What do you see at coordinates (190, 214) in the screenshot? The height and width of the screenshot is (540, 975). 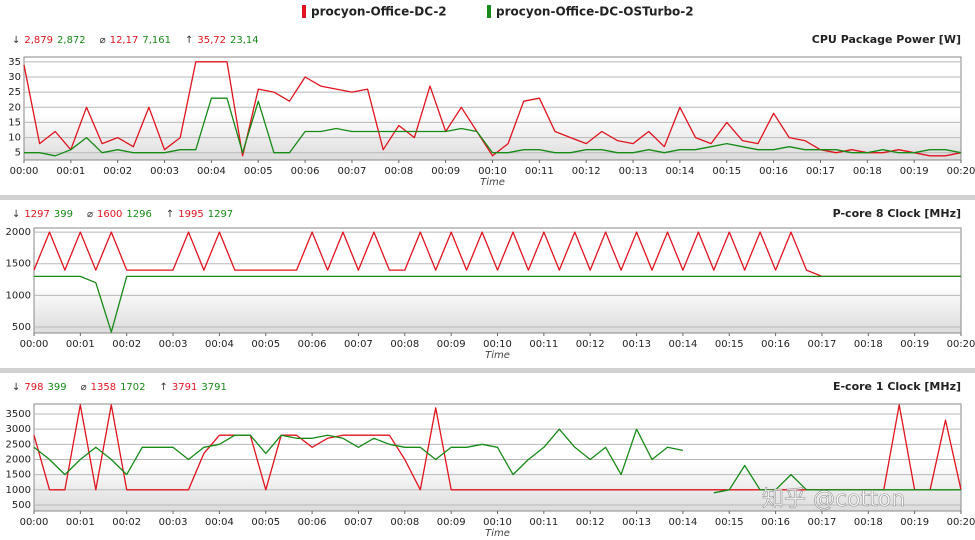 I see `stat-value: 1995` at bounding box center [190, 214].